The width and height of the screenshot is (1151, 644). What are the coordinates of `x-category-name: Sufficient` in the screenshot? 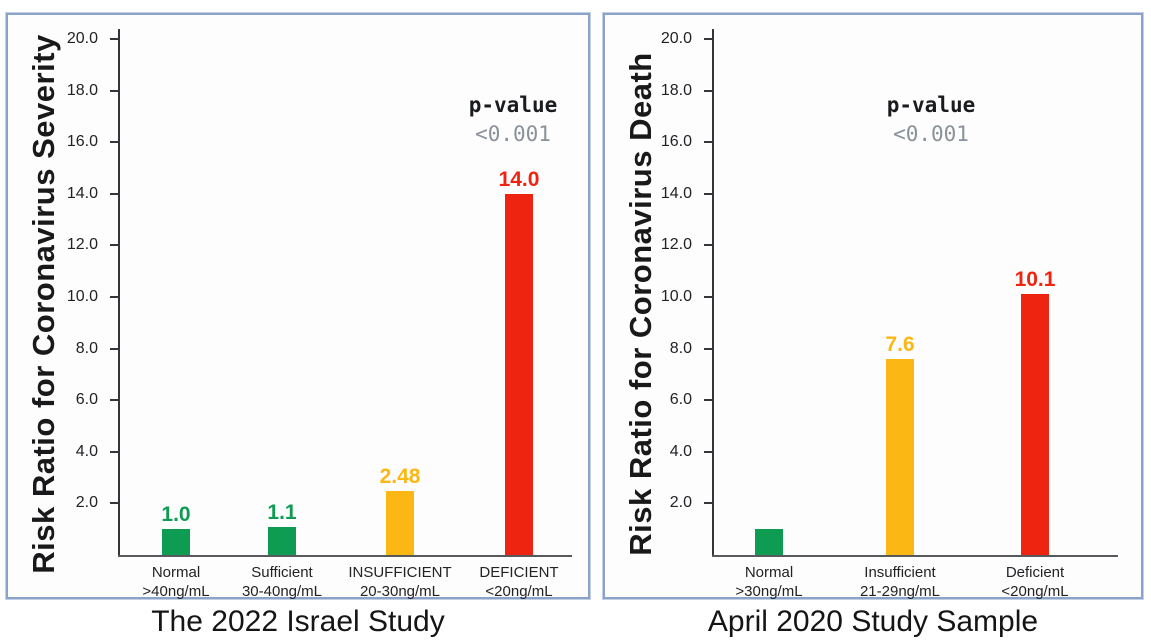 It's located at (282, 572).